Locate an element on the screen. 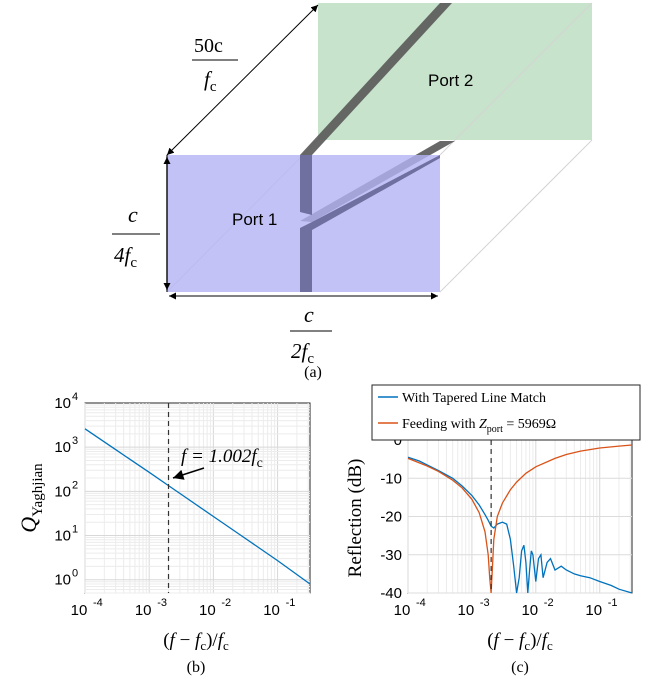  chart-b-ylabel: QYaghjian is located at coordinates (31, 498).